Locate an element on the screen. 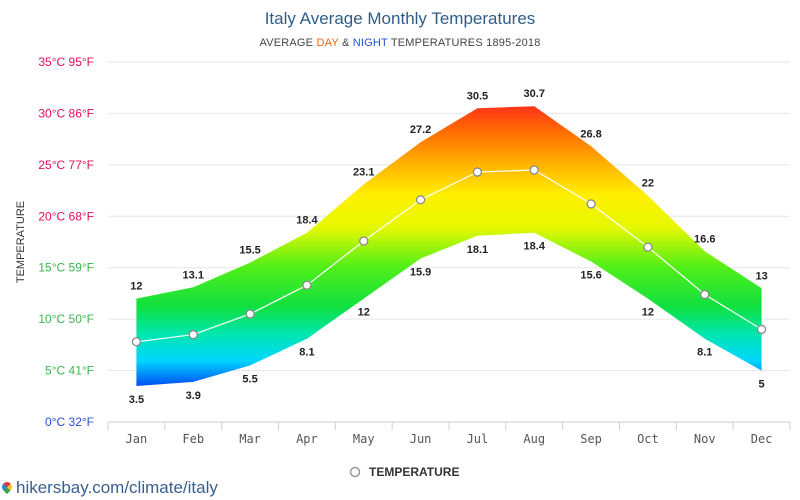  footer-link-text: hikersbay.com/climate/italy is located at coordinates (117, 487).